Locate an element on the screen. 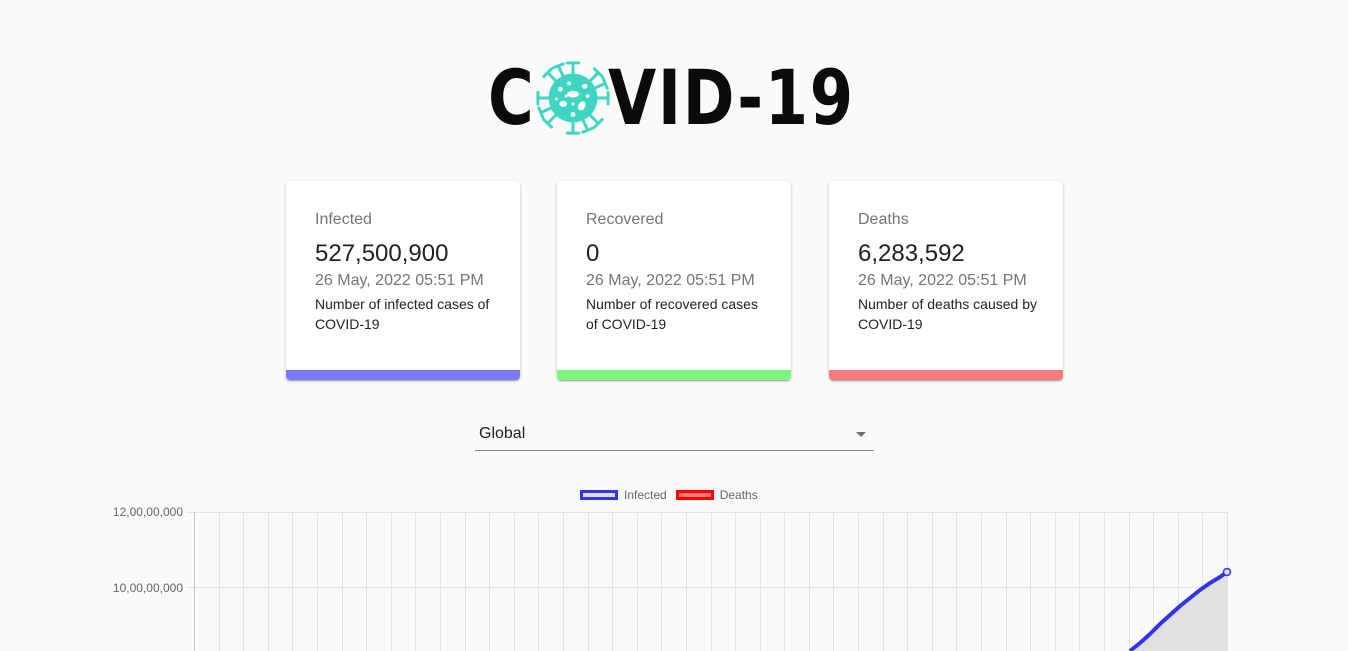  chart-legend: Infected Deaths is located at coordinates (673, 495).